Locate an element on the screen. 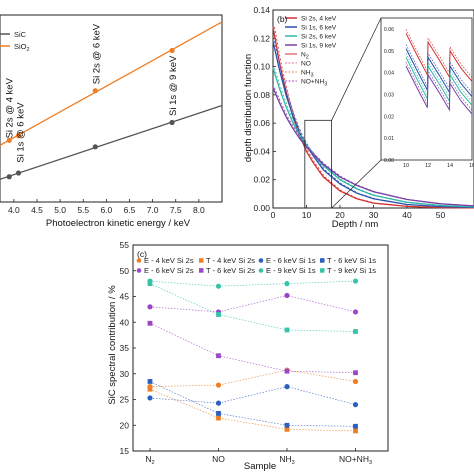 This screenshot has height=474, width=474. legend-e-9-kev-si-1s: E - 9 keV Si 1s is located at coordinates (291, 270).